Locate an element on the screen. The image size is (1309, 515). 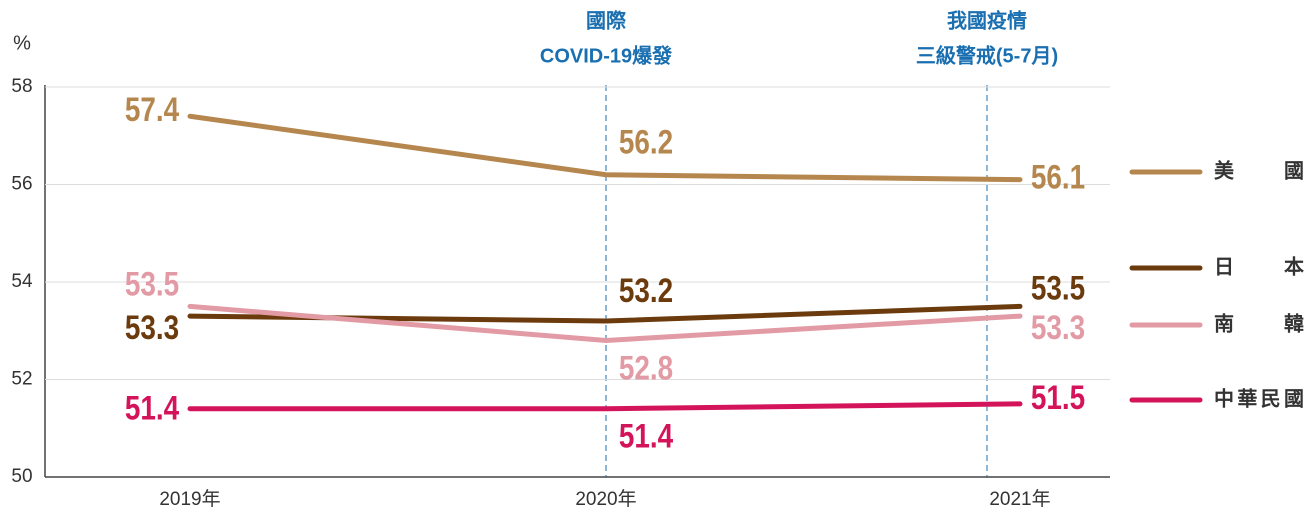
annotation: COVID-19爆發 is located at coordinates (606, 55).